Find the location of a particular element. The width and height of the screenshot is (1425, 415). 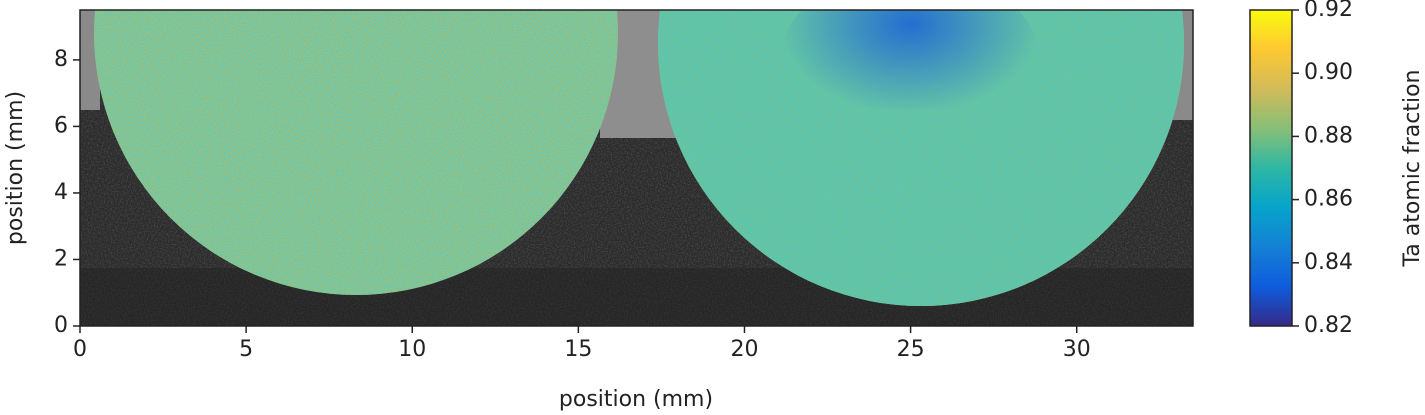

colorbar-tick-label: 0.82 is located at coordinates (1328, 325).